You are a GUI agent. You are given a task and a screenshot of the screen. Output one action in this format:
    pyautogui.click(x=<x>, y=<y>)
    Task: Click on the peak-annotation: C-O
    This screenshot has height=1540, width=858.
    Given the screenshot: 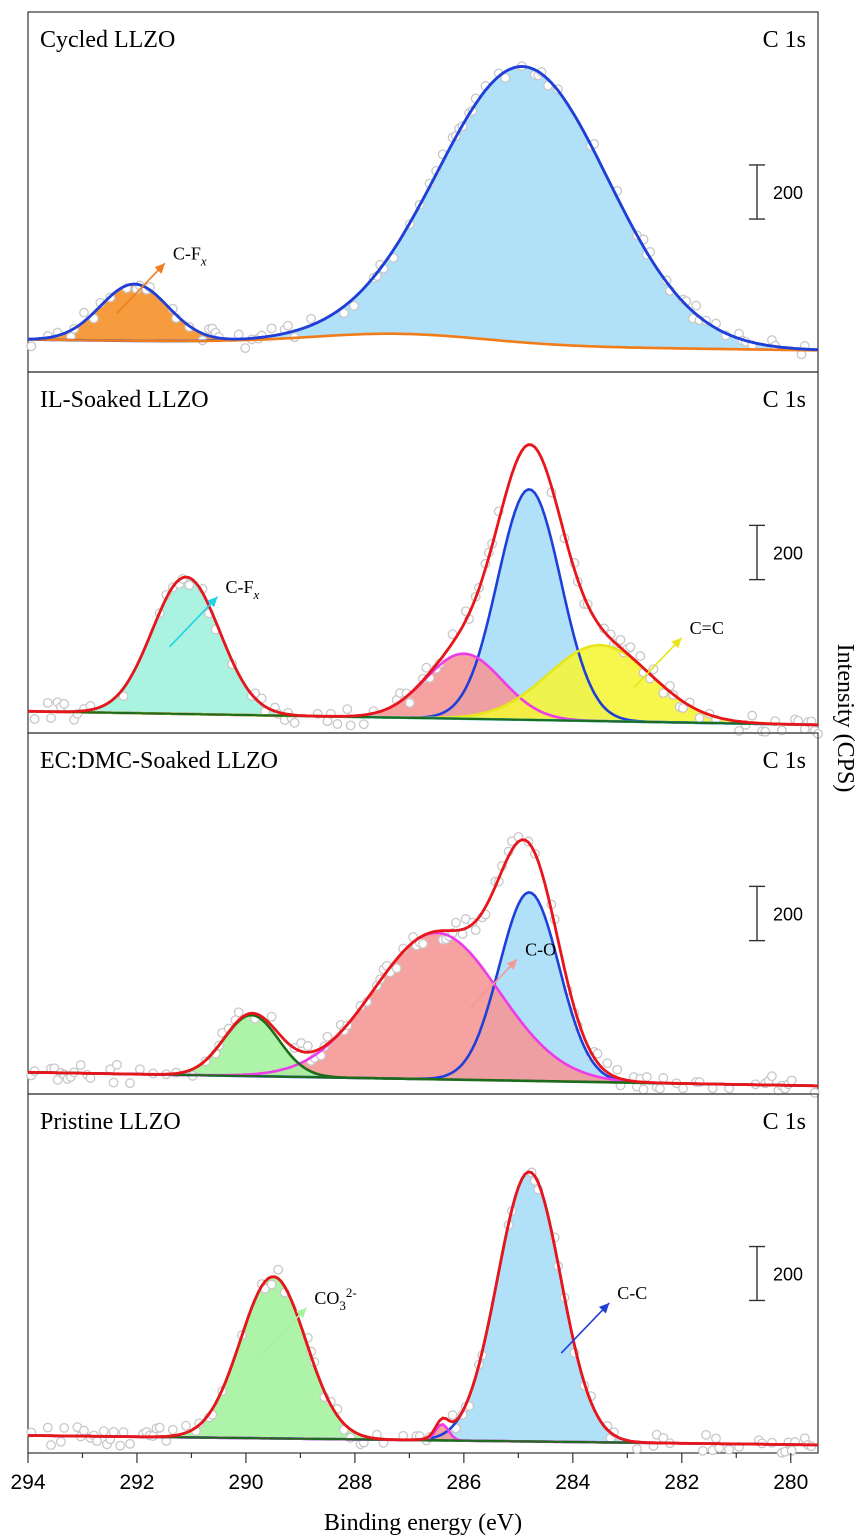 What is the action you would take?
    pyautogui.click(x=540, y=949)
    